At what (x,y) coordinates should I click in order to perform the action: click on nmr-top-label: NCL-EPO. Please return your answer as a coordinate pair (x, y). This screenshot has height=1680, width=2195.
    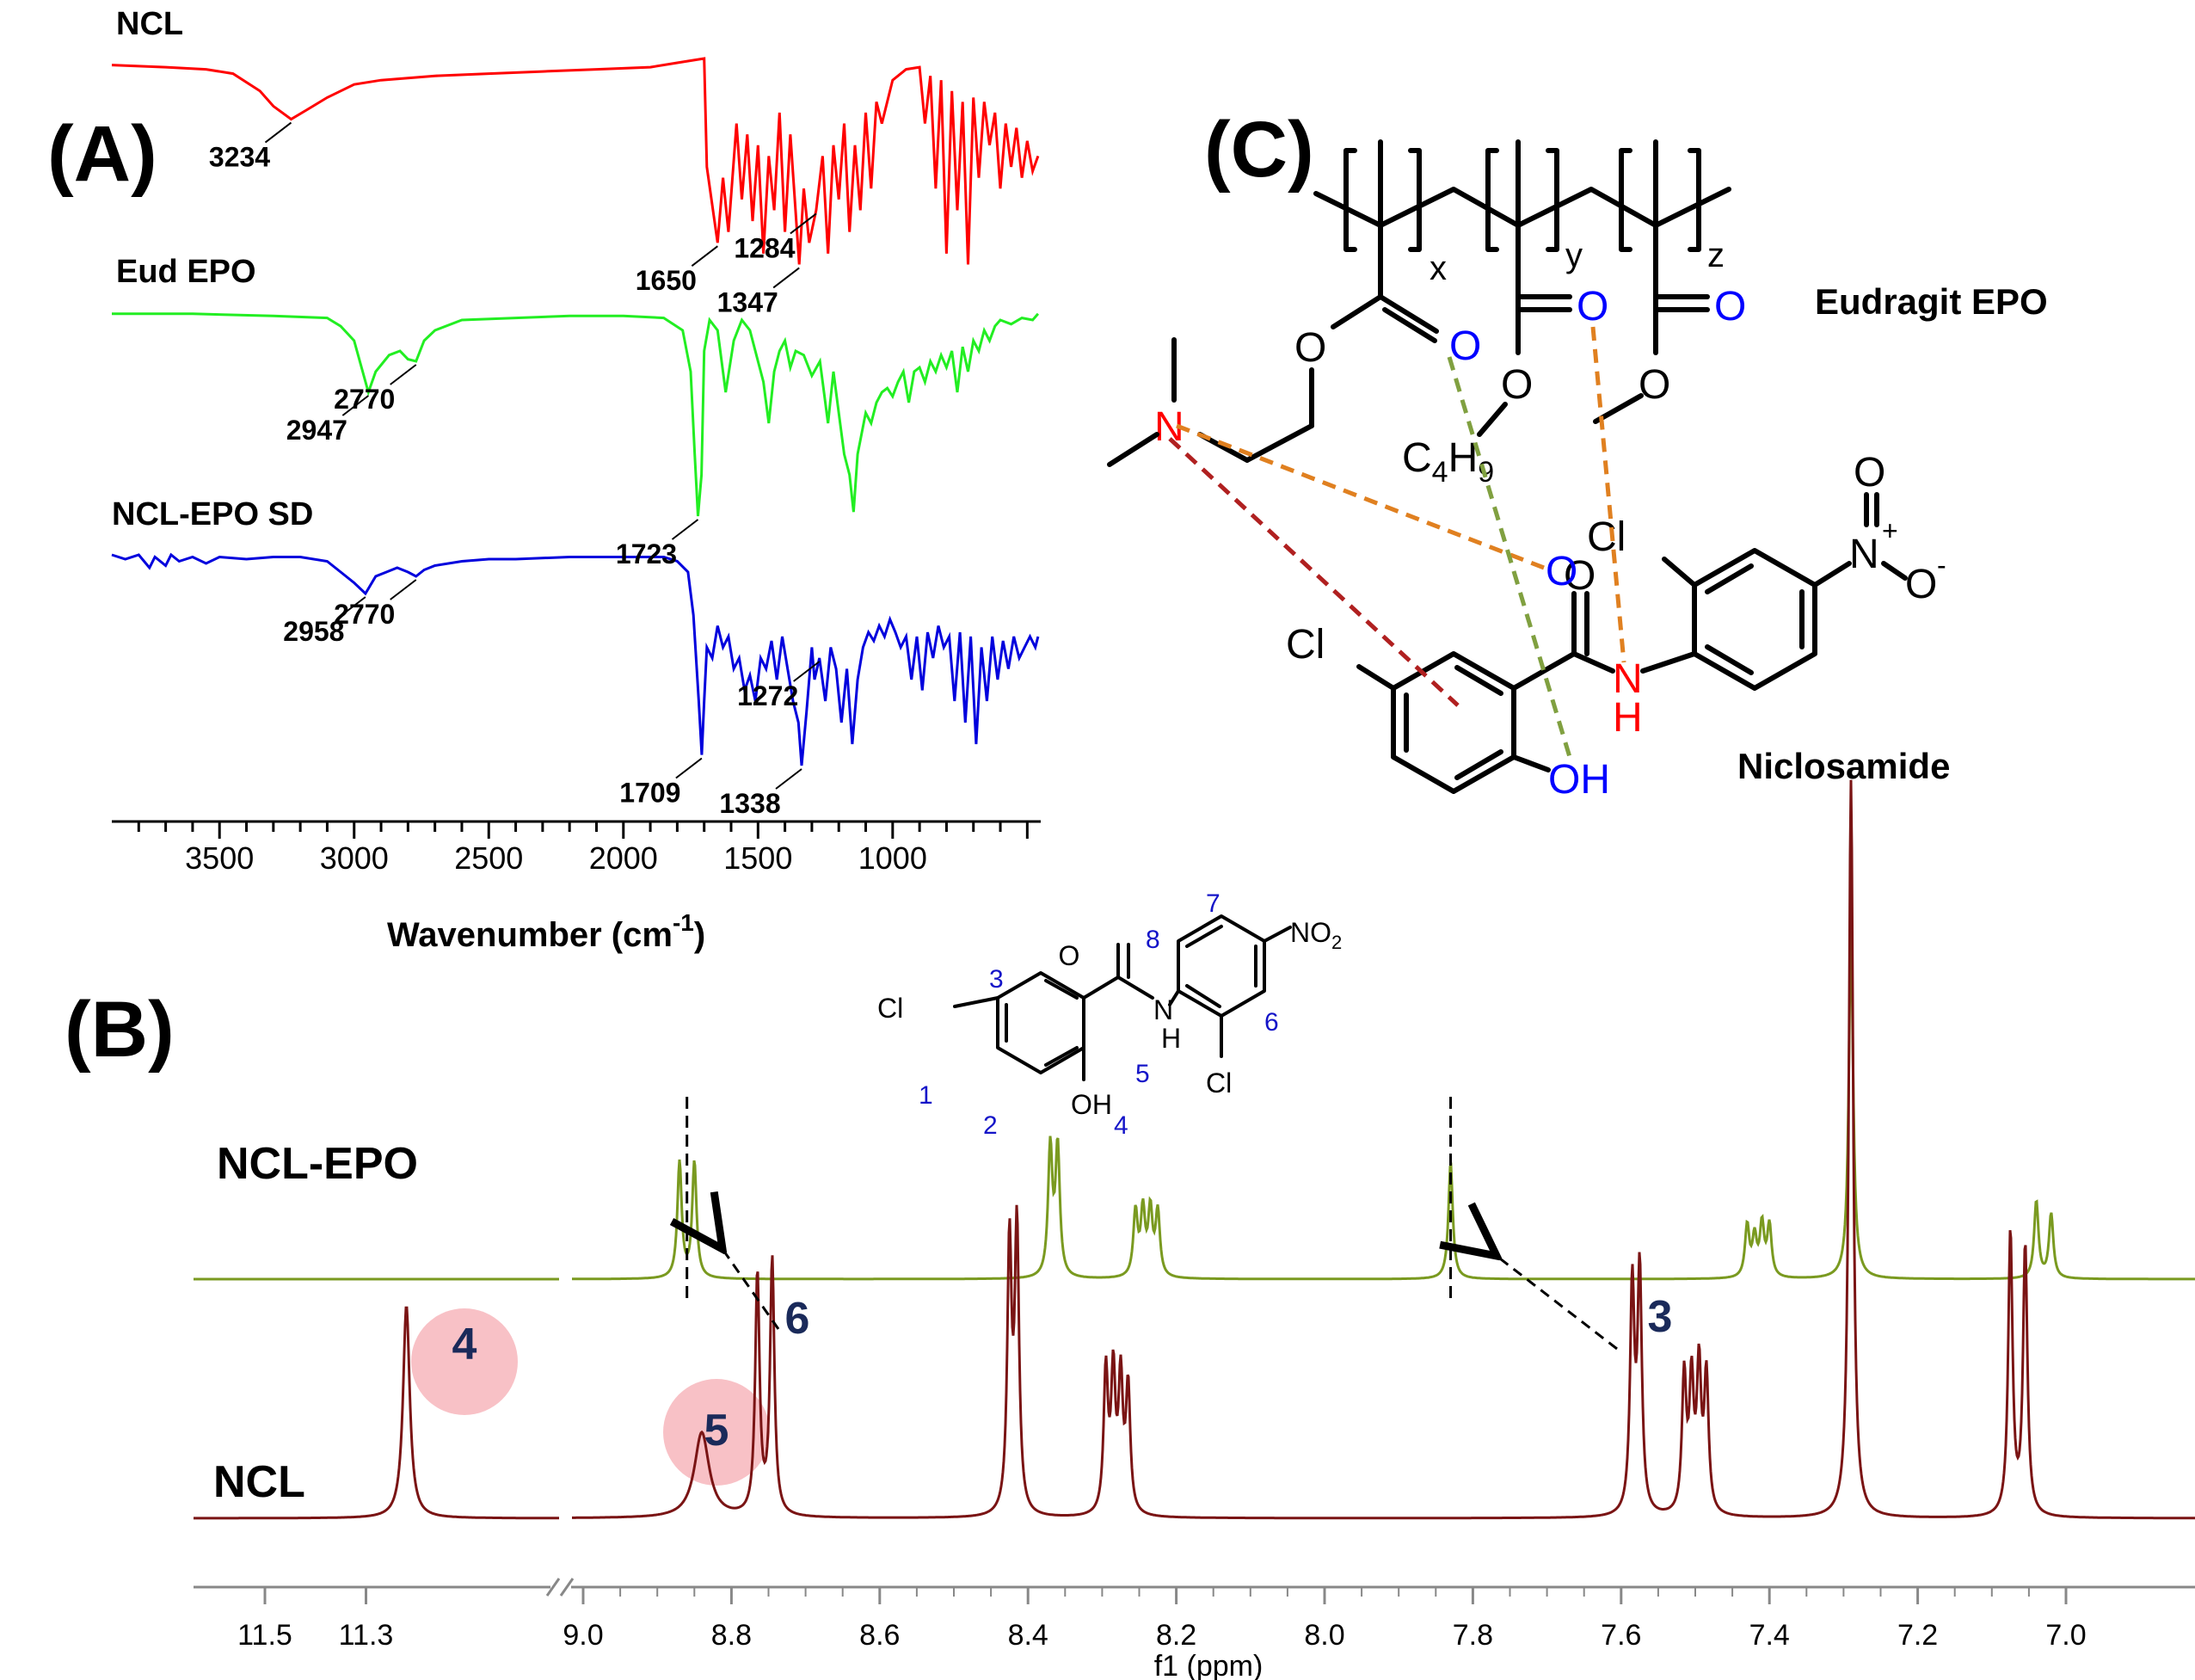
    Looking at the image, I should click on (317, 1164).